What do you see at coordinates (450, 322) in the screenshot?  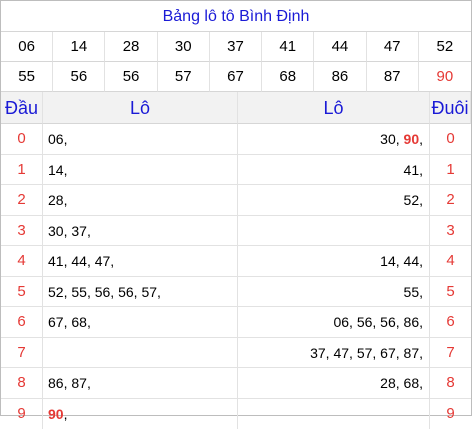 I see `duoi-digit: 6` at bounding box center [450, 322].